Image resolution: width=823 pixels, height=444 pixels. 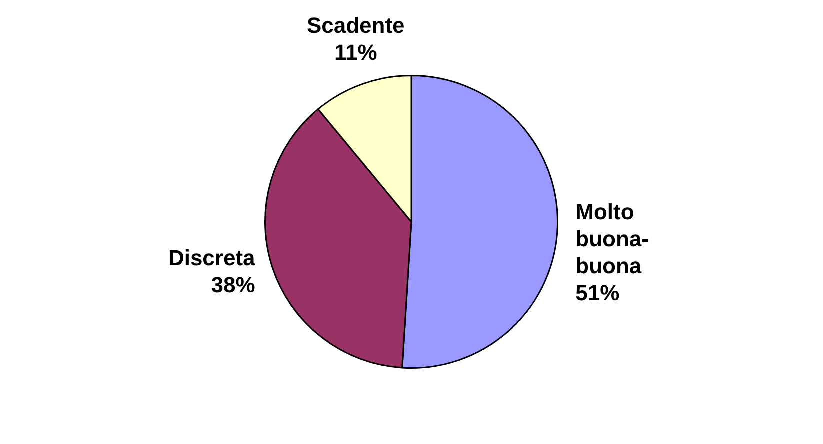 I want to click on slice-label: Discreta, so click(x=212, y=257).